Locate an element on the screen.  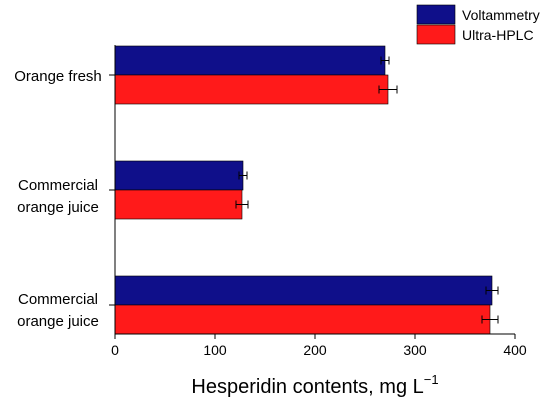
legend-item: Ultra-HPLC is located at coordinates (475, 34).